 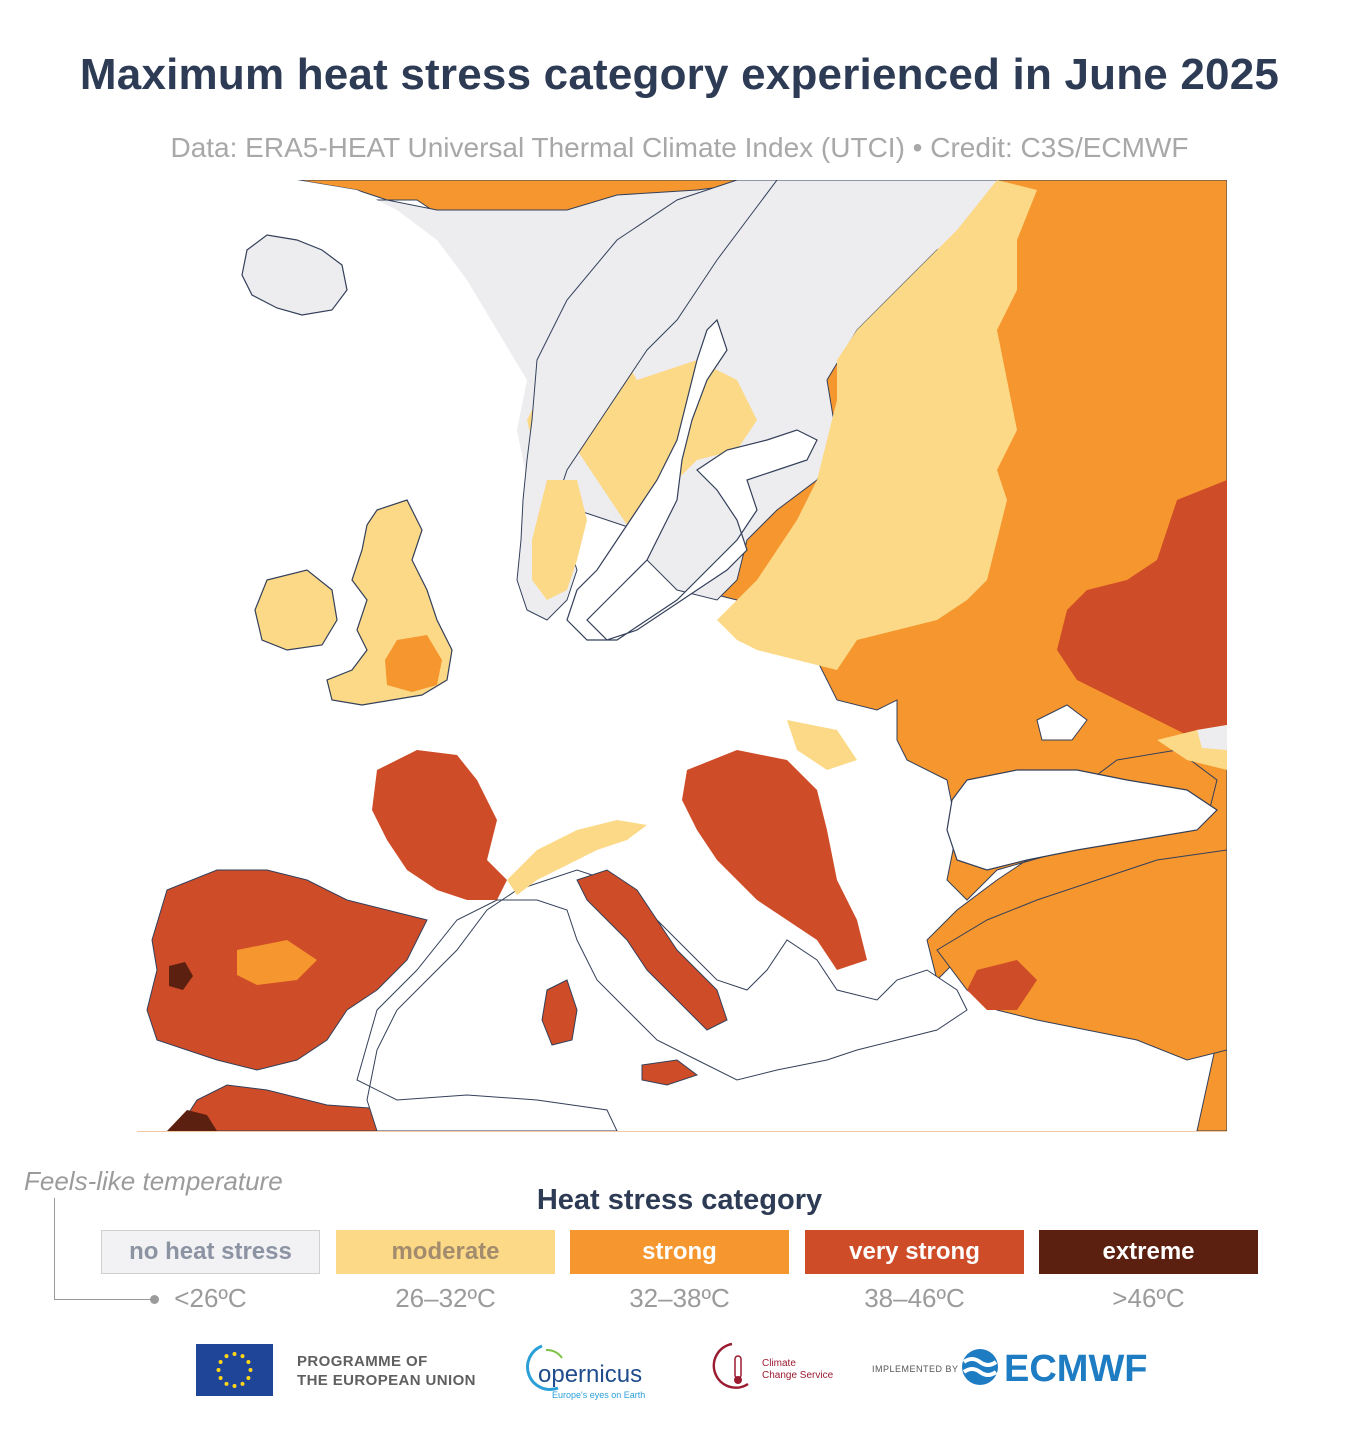 I want to click on legend-guide-horizontal, so click(x=104, y=1299).